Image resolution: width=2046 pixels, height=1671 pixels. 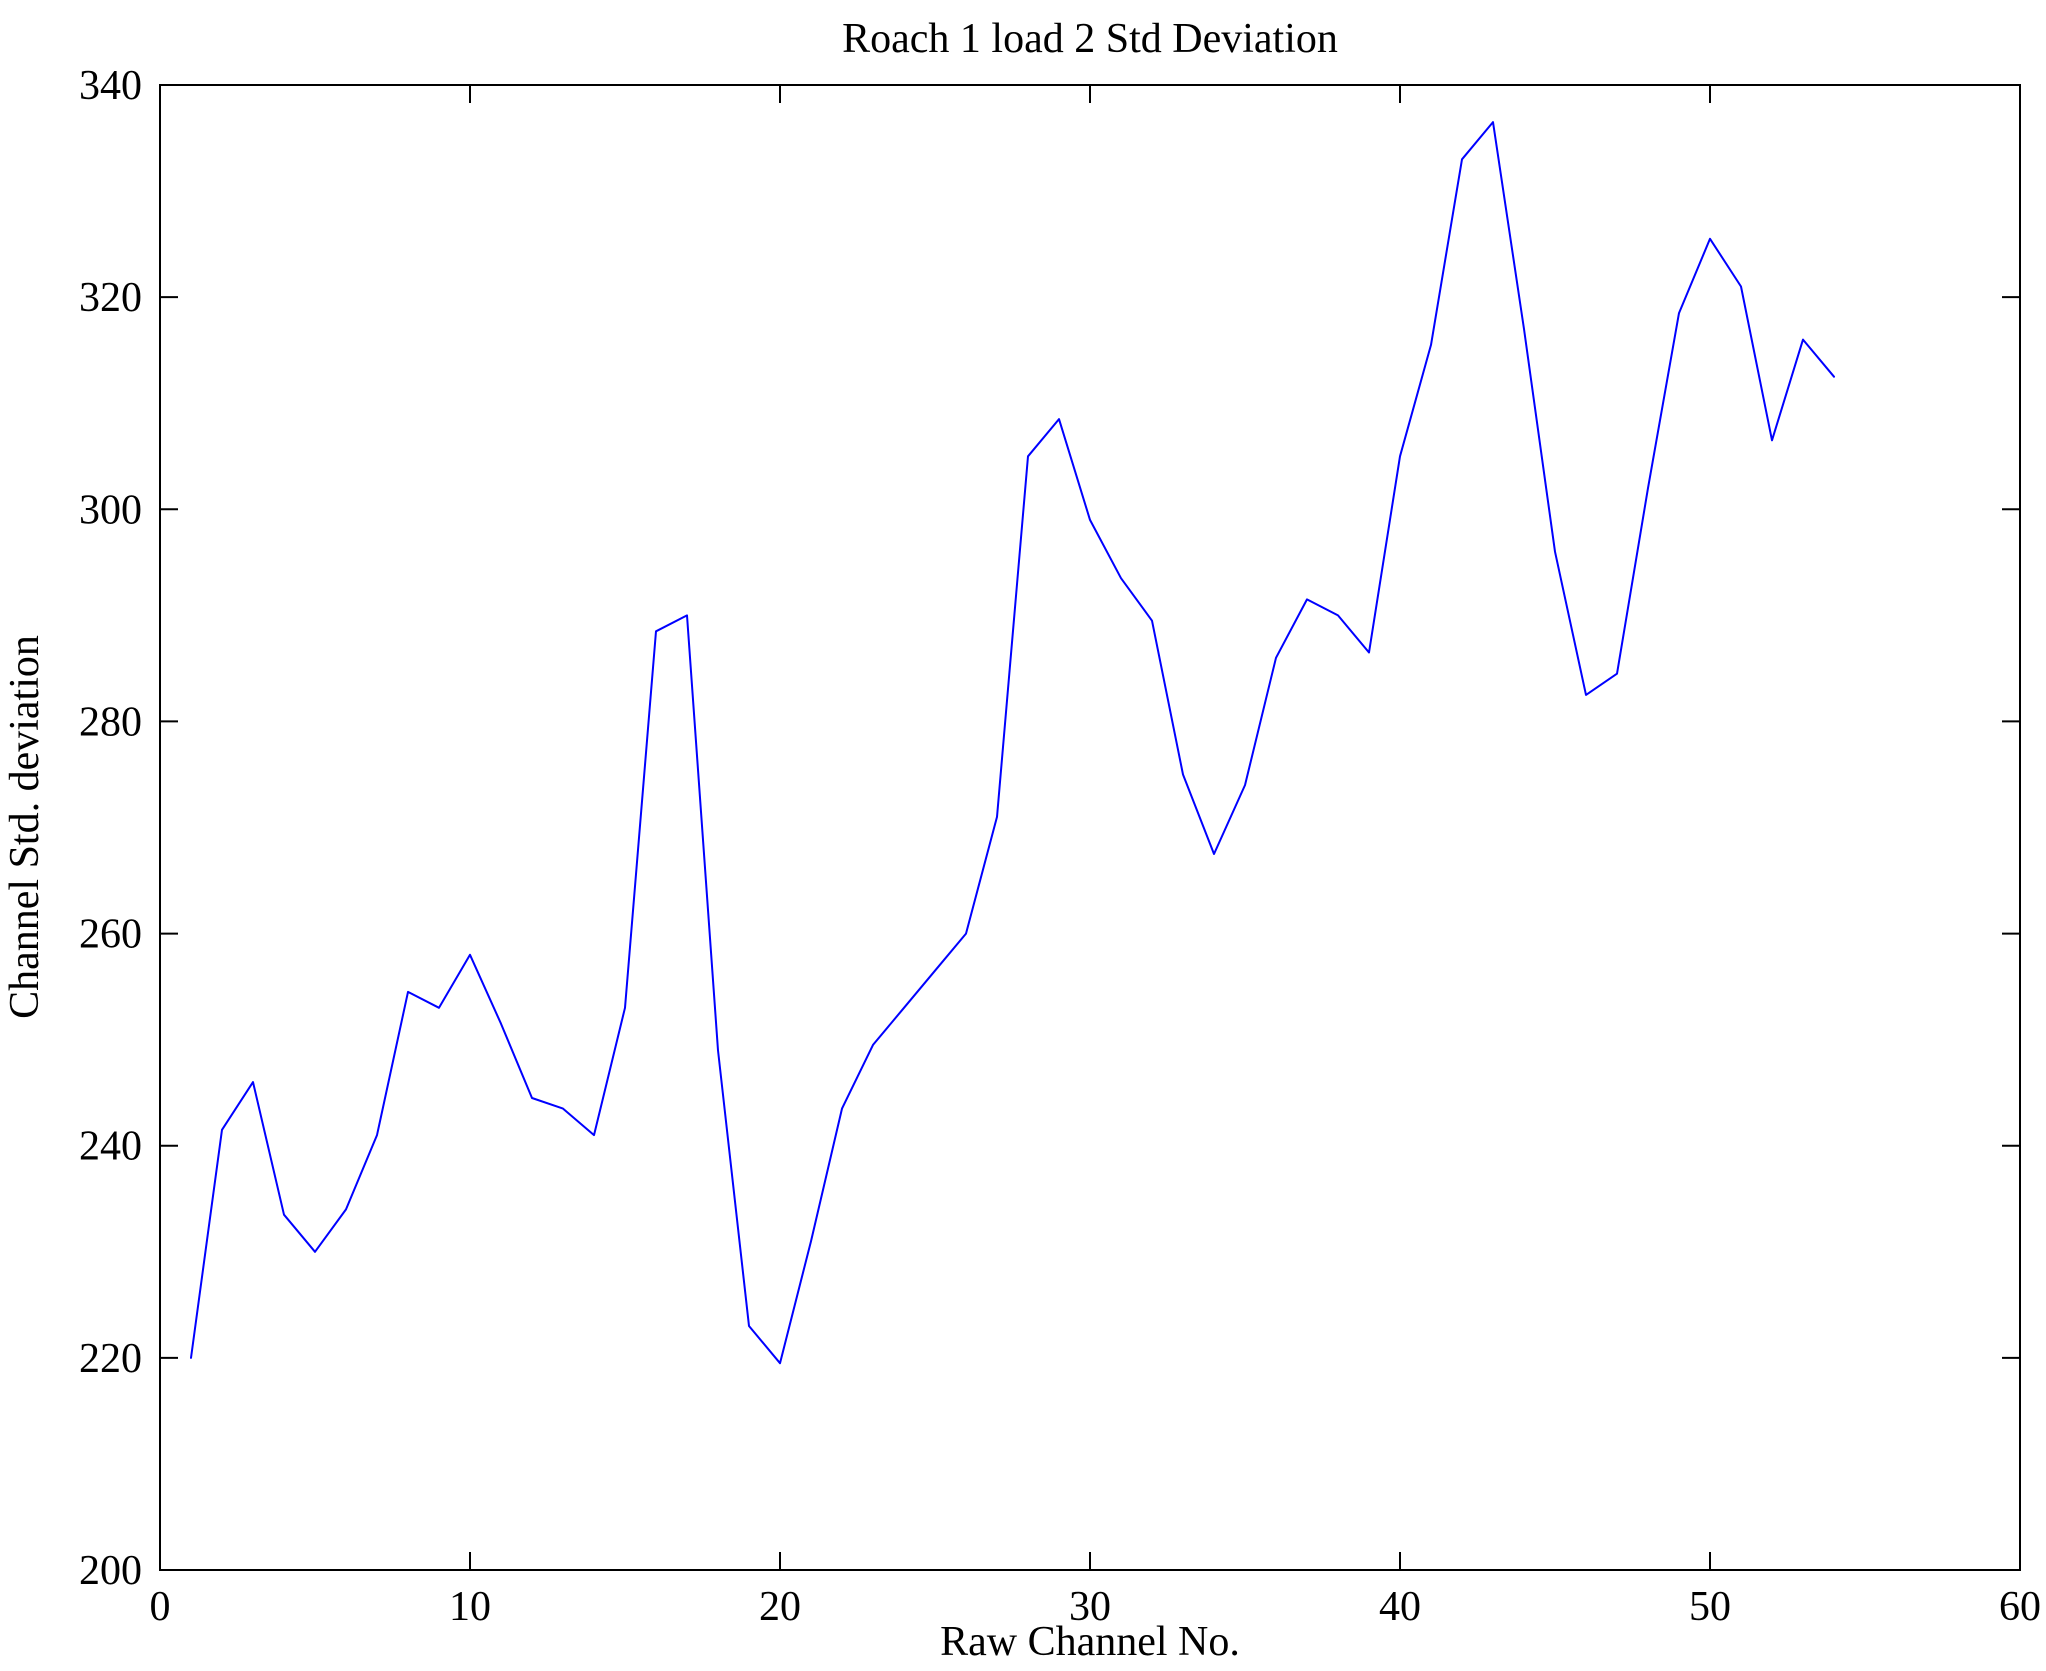 I want to click on x-axis-label: Raw Channel No., so click(x=1090, y=1642).